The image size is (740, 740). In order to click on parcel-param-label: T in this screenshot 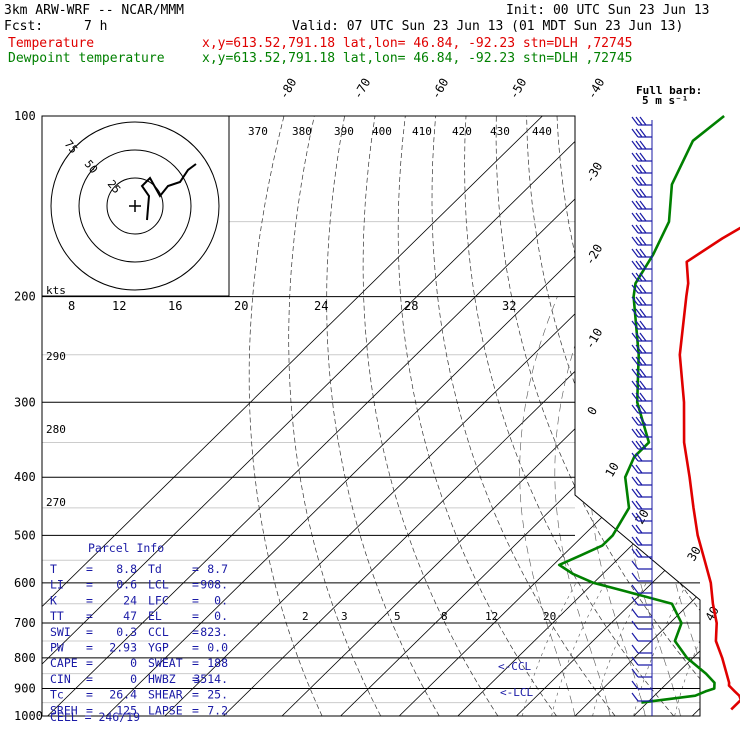, I will do `click(53, 569)`.